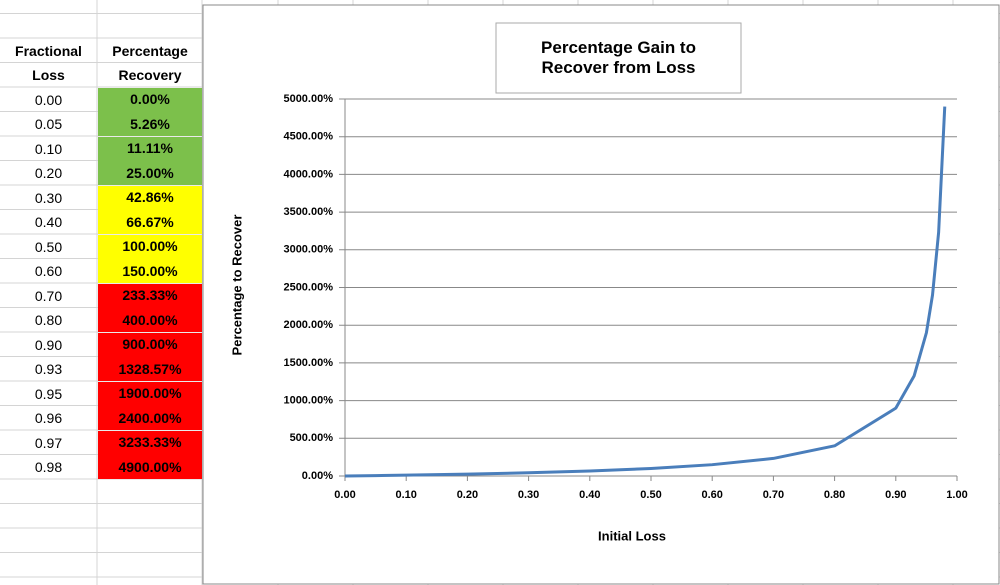 The width and height of the screenshot is (1000, 585). What do you see at coordinates (48, 393) in the screenshot?
I see `loss-cell: 0.95` at bounding box center [48, 393].